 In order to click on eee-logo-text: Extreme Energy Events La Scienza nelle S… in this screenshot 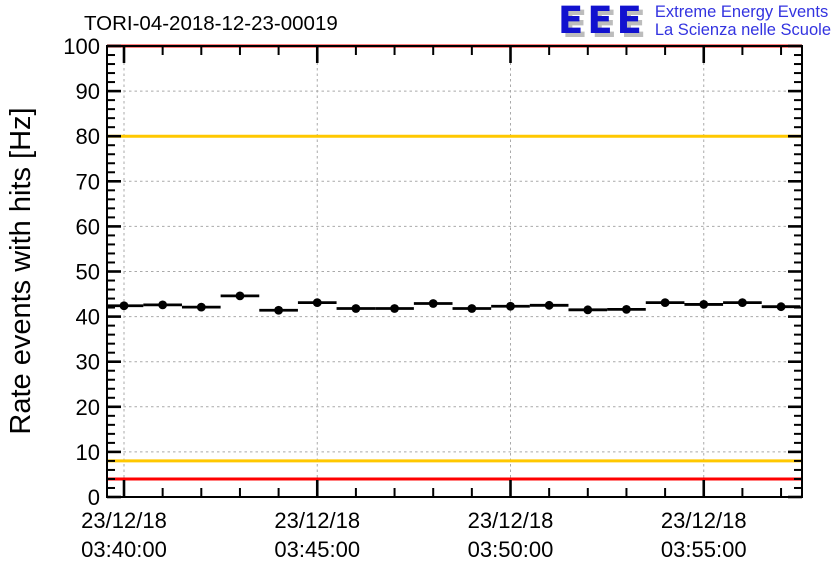, I will do `click(743, 21)`.